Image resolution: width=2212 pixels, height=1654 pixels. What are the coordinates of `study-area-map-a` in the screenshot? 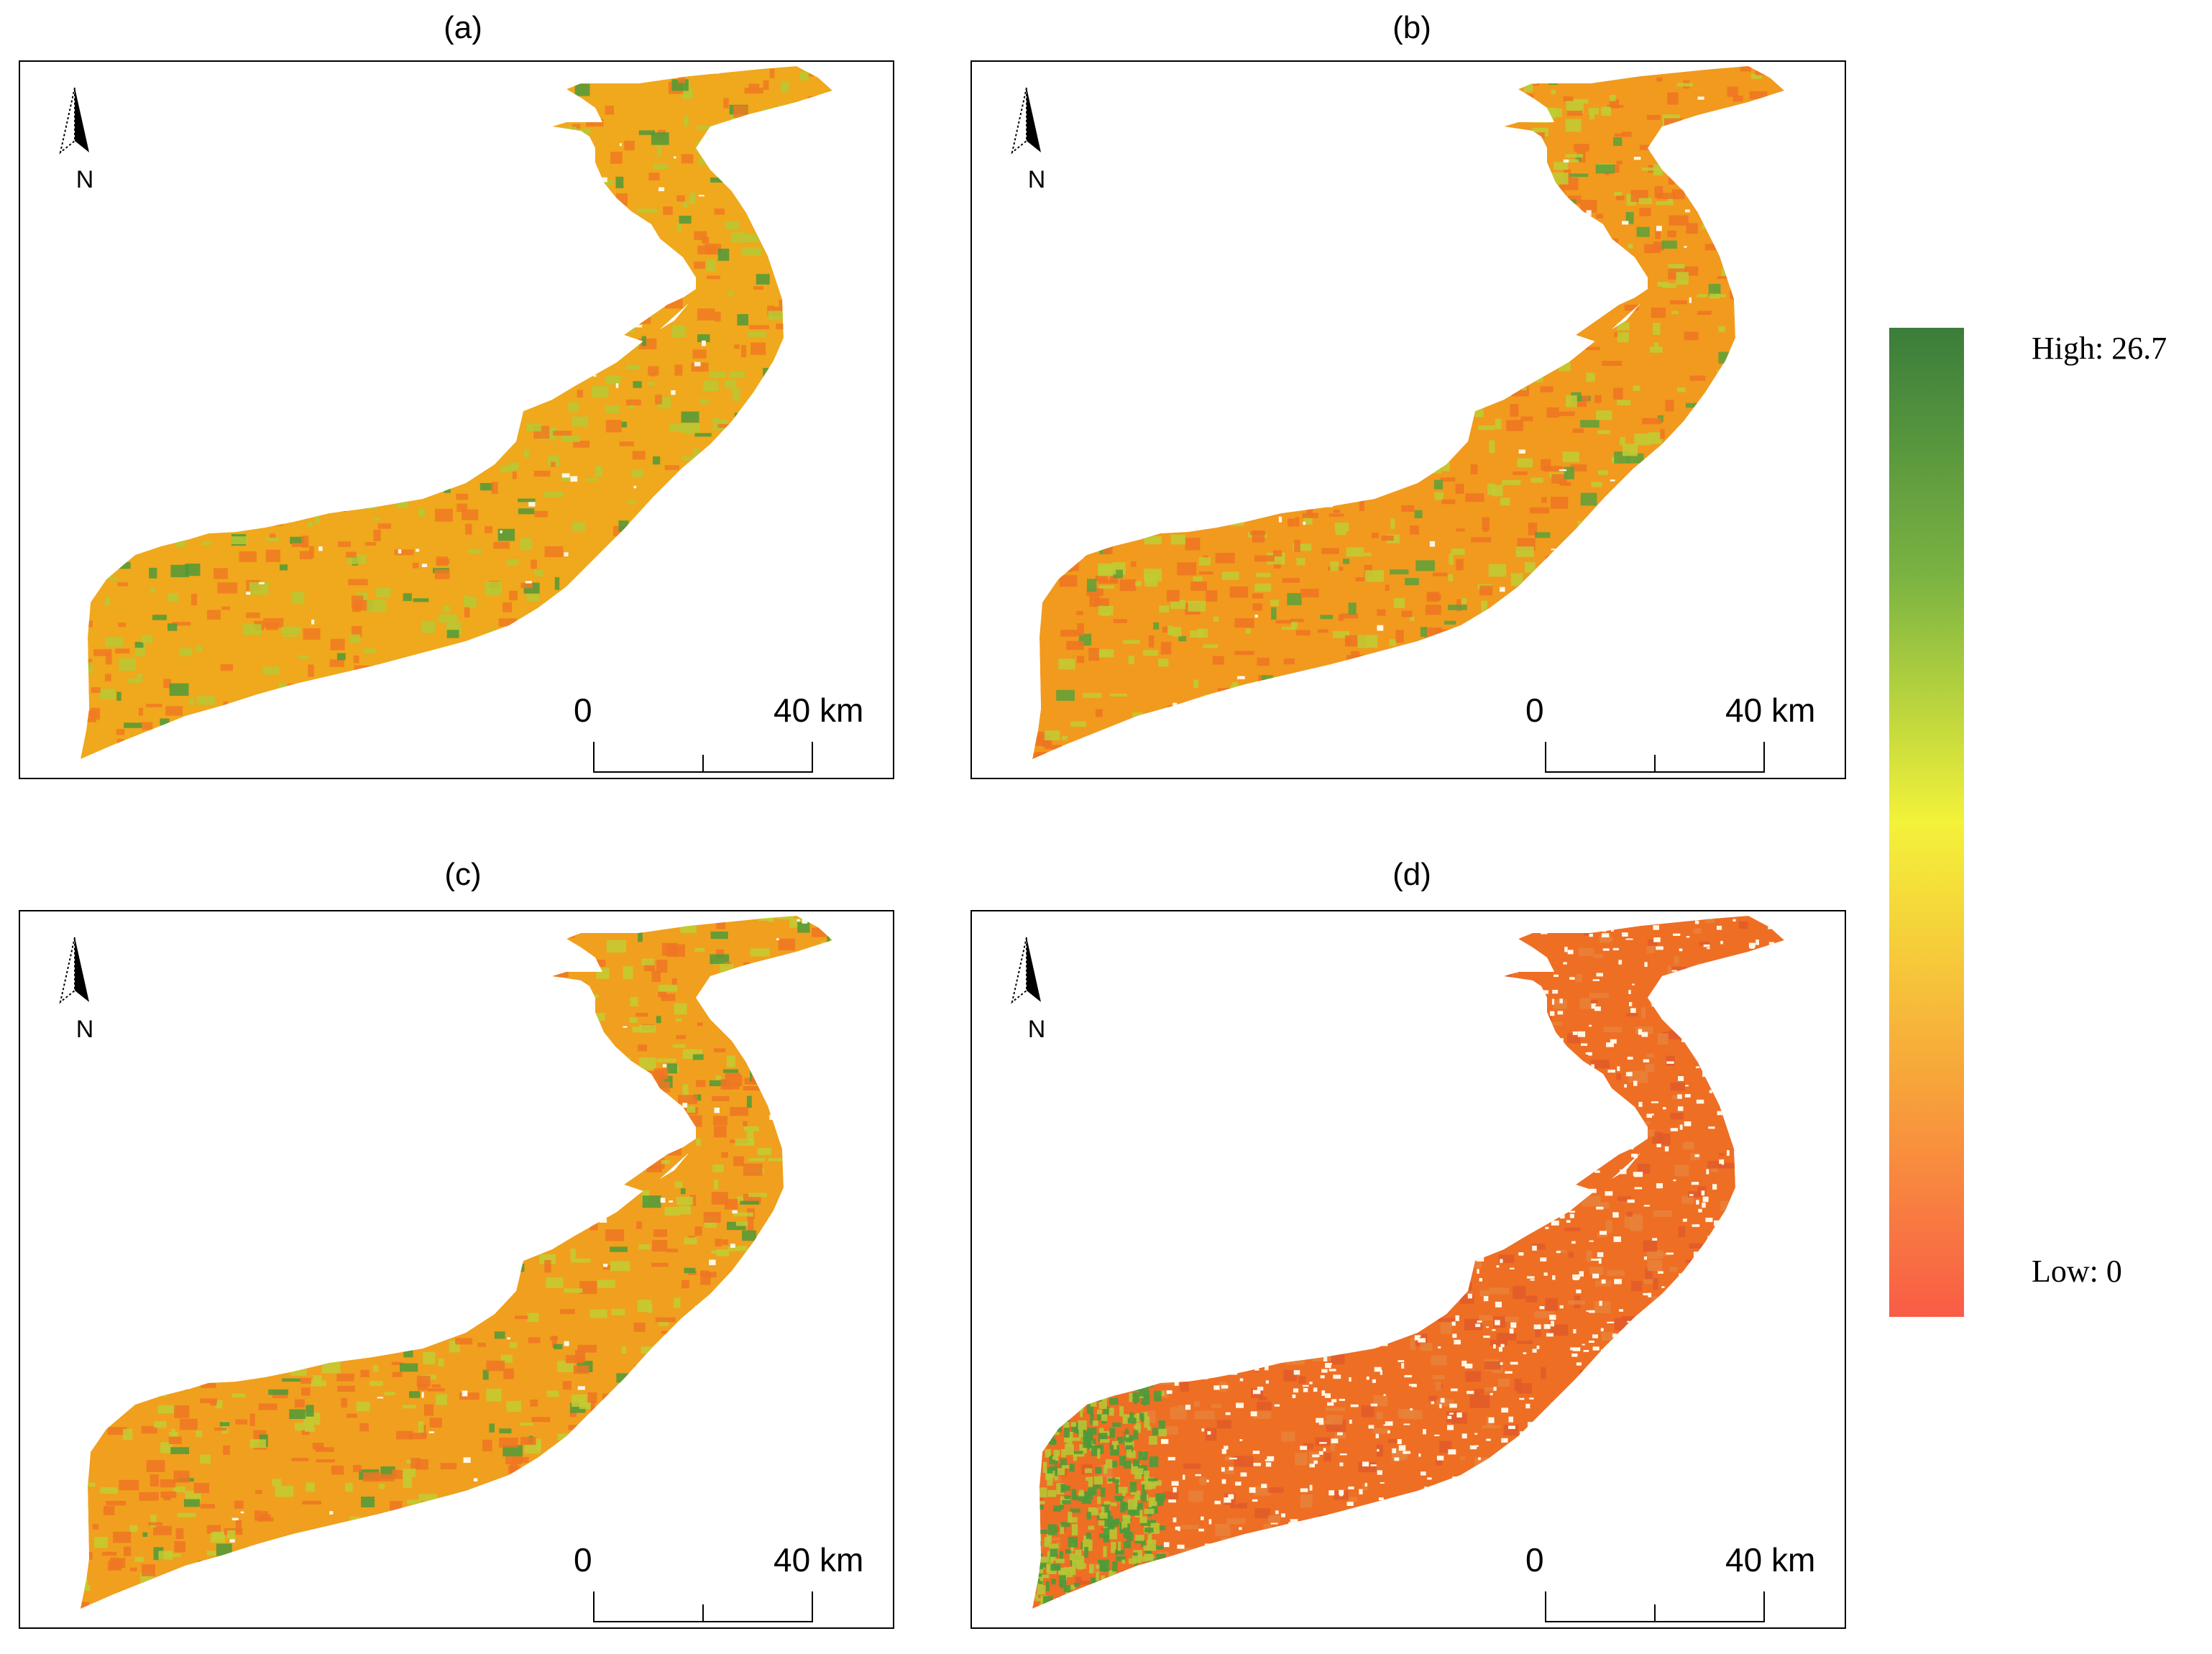 It's located at (456, 412).